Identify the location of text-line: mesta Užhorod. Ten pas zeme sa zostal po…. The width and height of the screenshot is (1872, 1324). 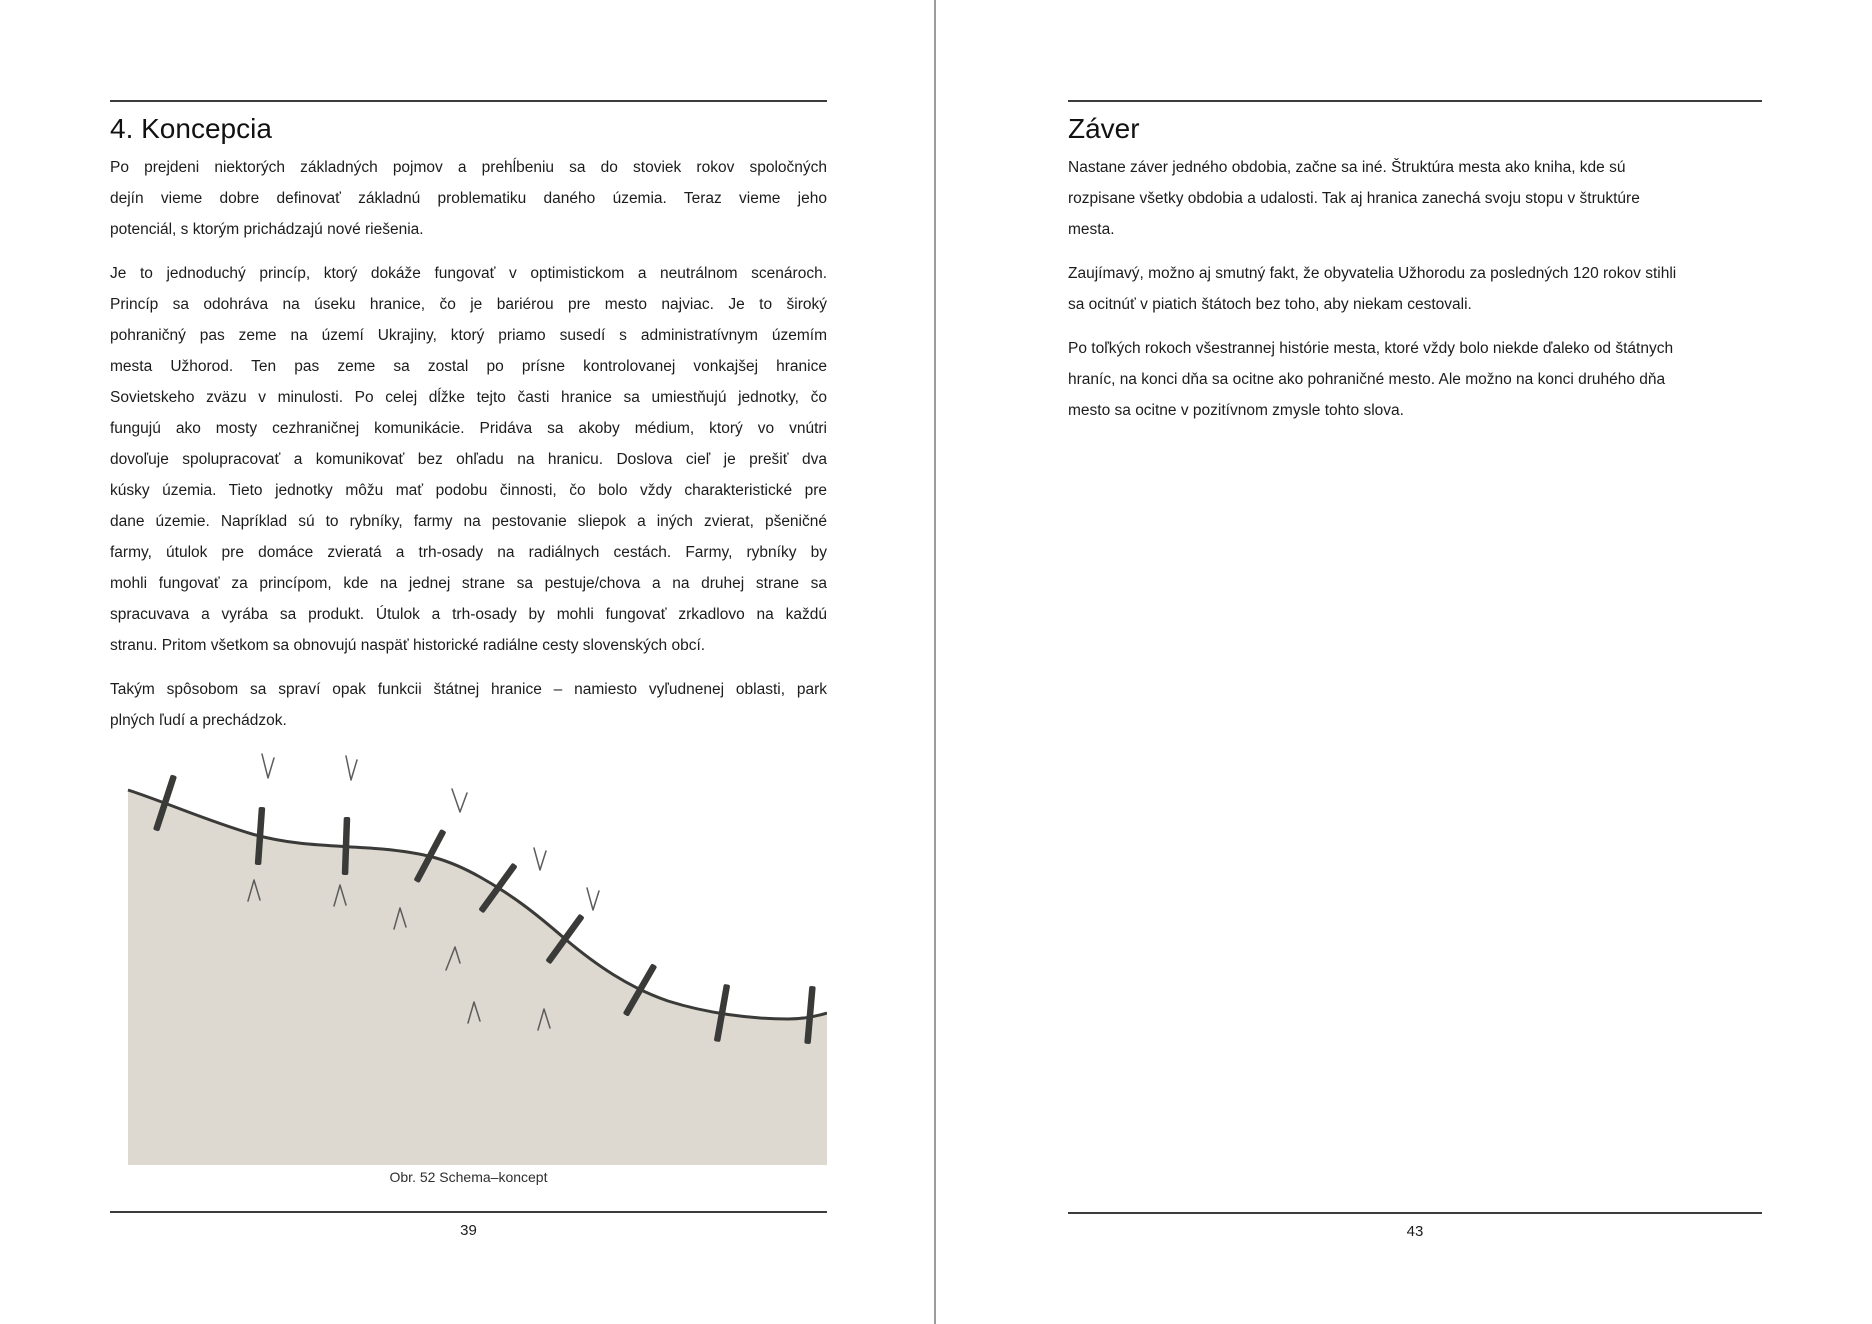
(468, 366).